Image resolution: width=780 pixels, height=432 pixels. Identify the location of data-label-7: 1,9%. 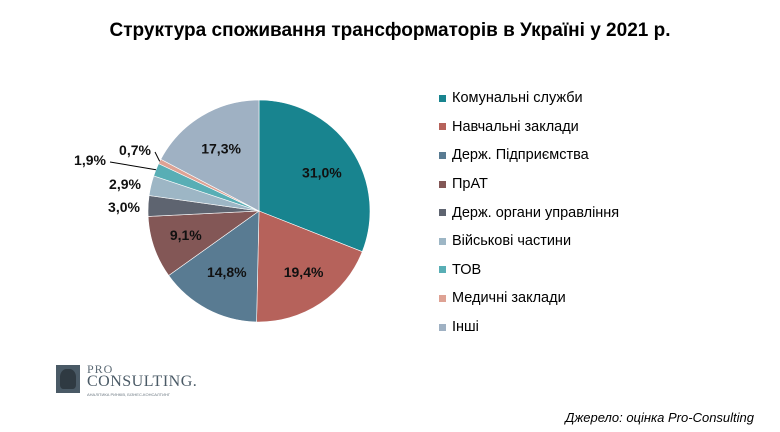
(90, 160).